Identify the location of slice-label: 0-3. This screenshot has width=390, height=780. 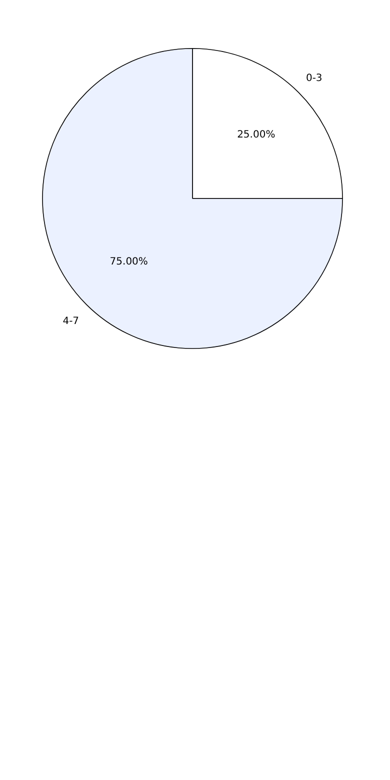
(314, 78).